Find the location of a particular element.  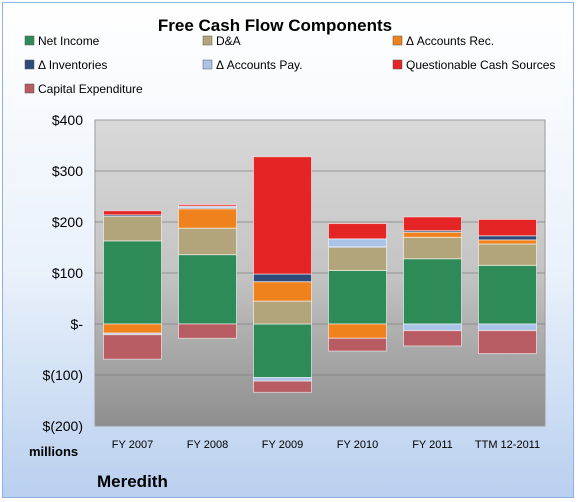

bar-segment-capital-expenditure-fy-2008 is located at coordinates (207, 331).